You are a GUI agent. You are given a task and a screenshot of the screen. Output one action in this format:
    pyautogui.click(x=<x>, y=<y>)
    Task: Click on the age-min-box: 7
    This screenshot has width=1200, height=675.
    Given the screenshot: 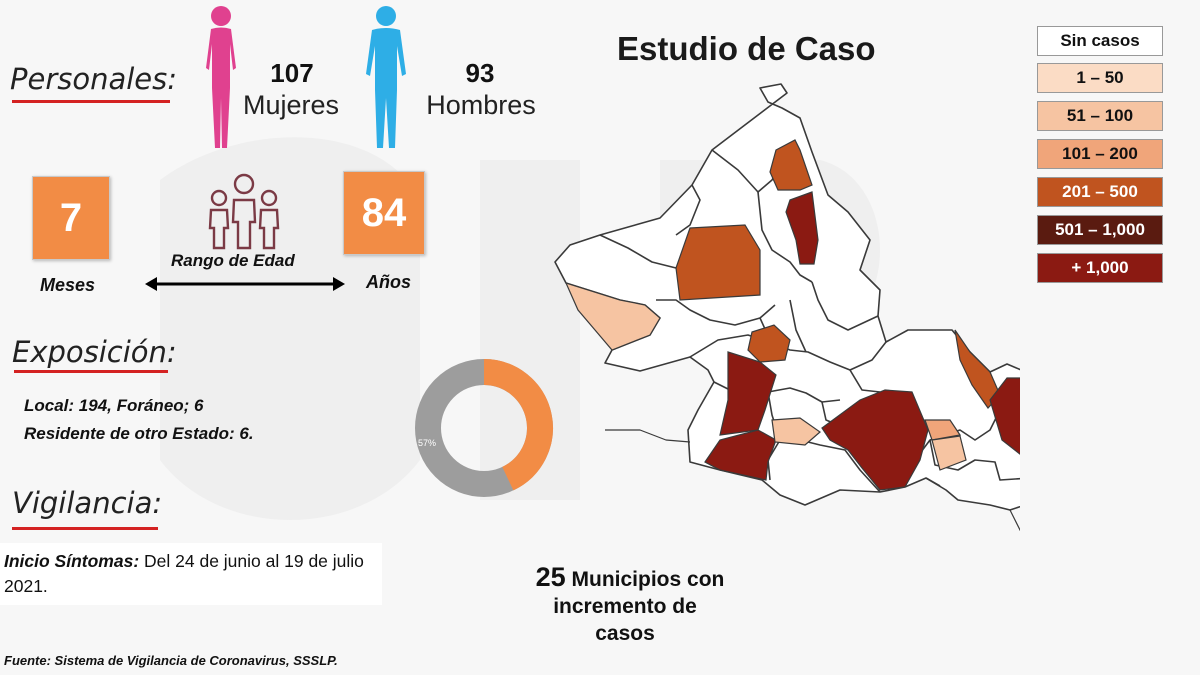 What is the action you would take?
    pyautogui.click(x=71, y=218)
    